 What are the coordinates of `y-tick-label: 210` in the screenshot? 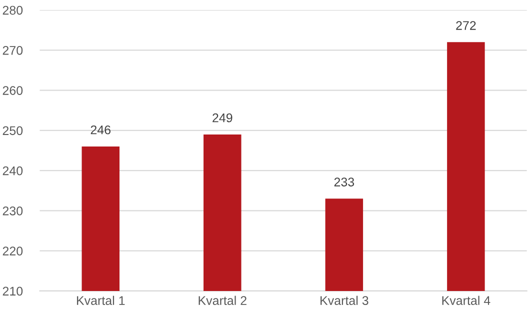 It's located at (12, 291).